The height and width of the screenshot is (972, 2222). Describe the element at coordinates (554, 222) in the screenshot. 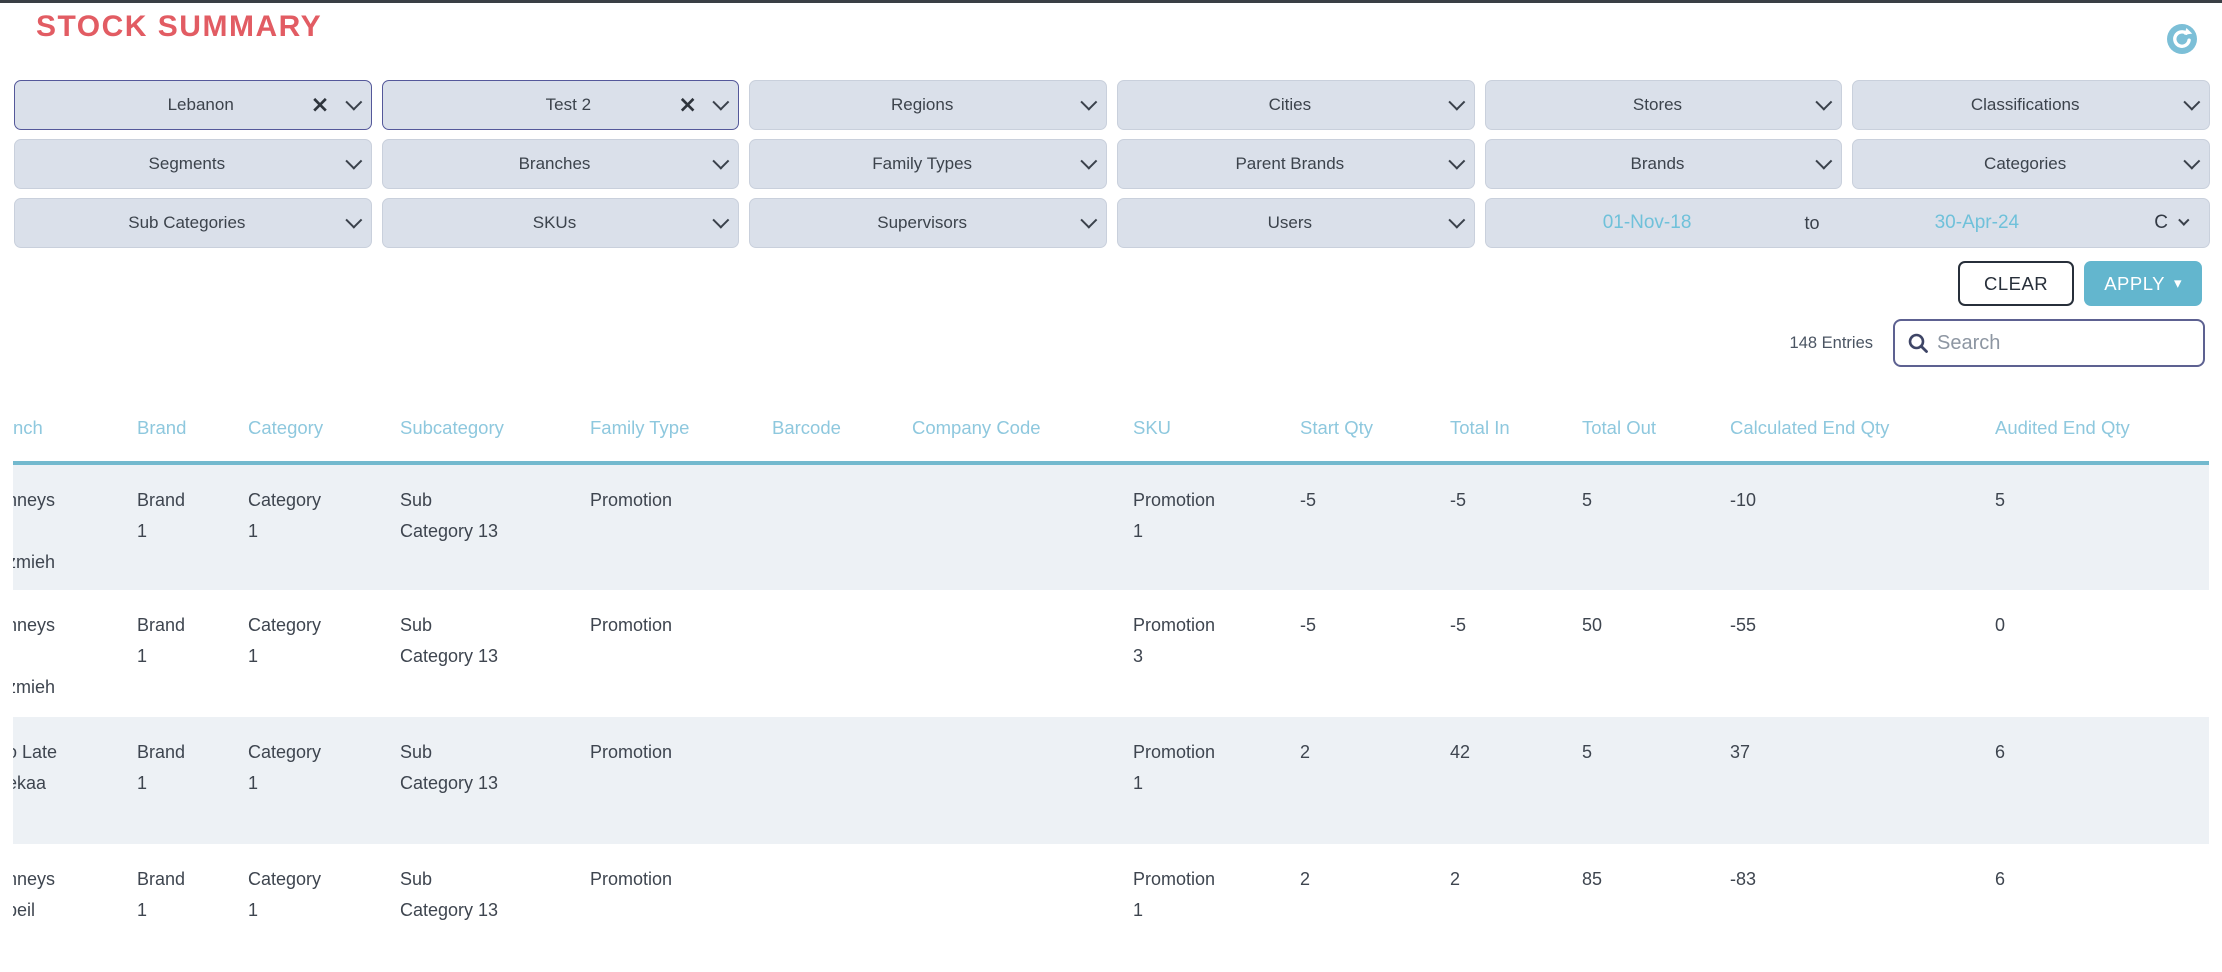

I see `filter-label: SKUs` at that location.